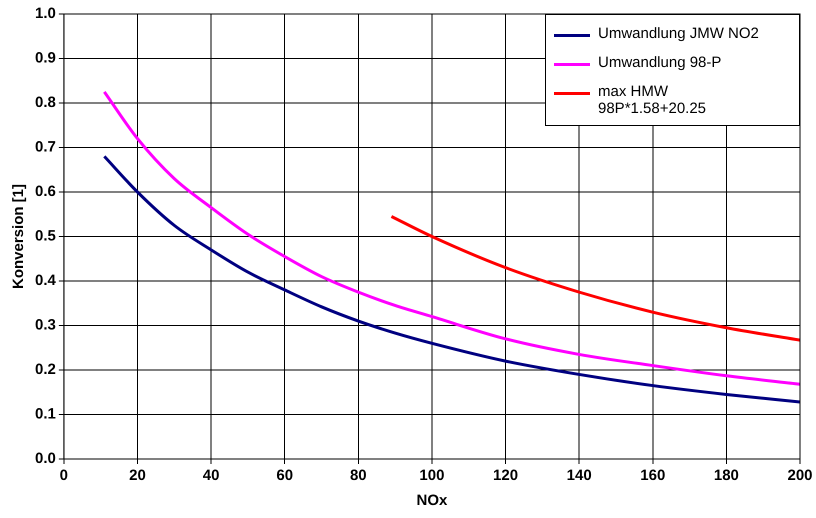 This screenshot has width=816, height=518. I want to click on y-tick-label: 0.5, so click(45, 236).